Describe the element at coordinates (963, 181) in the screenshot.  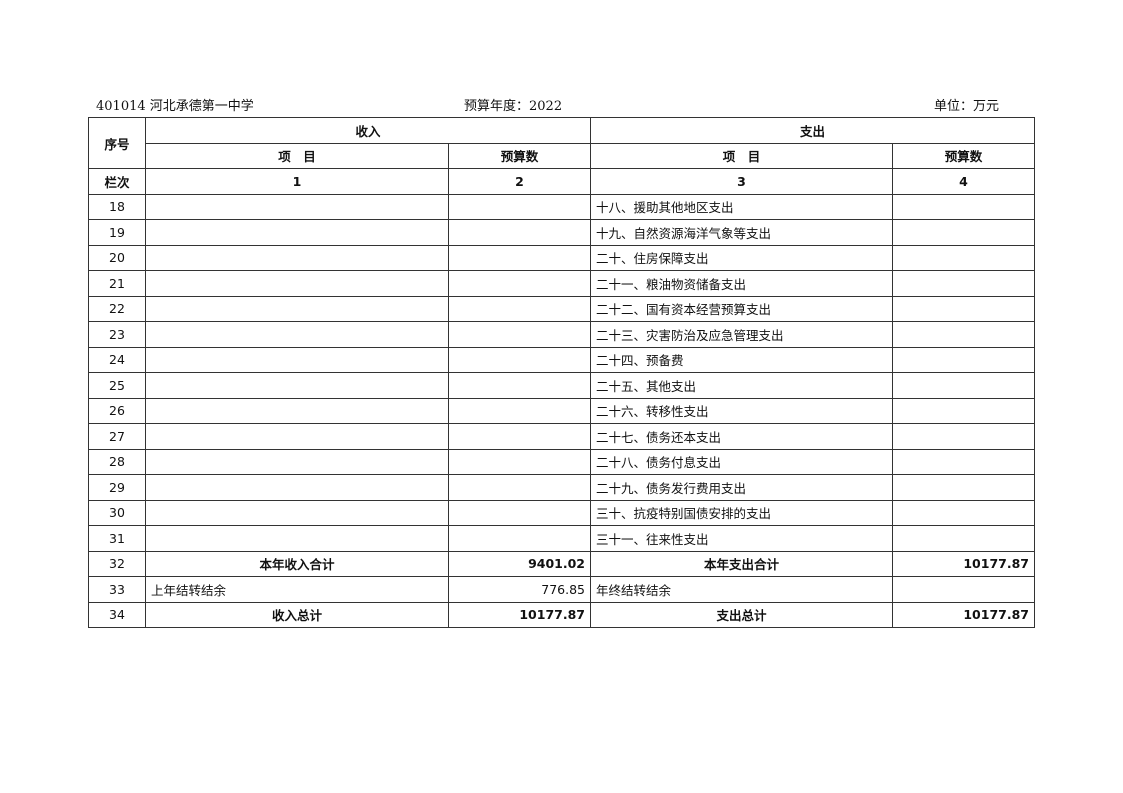
I see `col-4: 4` at that location.